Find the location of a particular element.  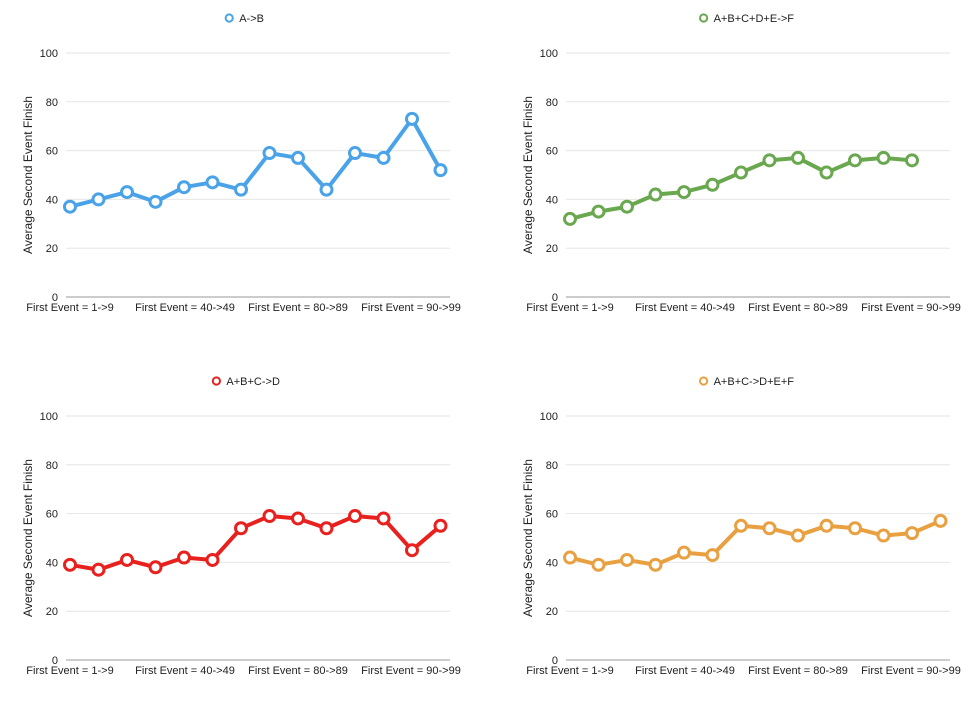

legend: A+B+C->D+E+F is located at coordinates (747, 382).